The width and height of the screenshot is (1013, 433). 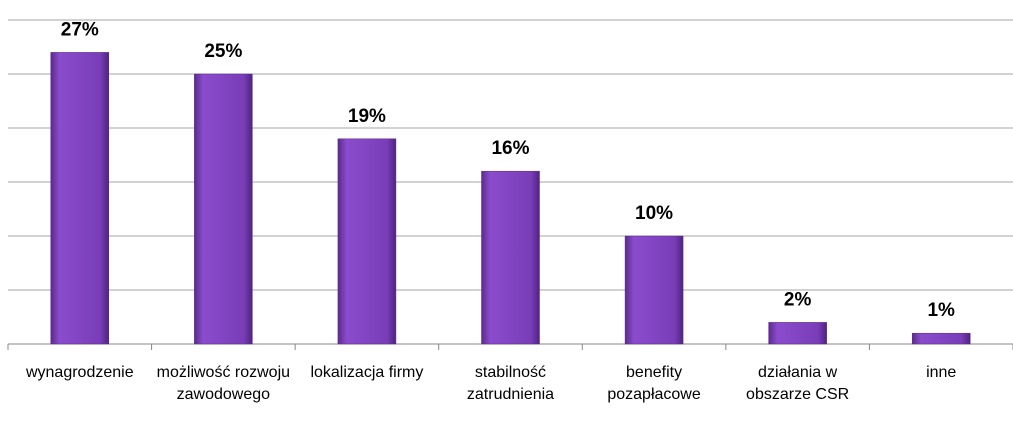 What do you see at coordinates (79, 372) in the screenshot?
I see `x-tick-label: wynagrodzenie` at bounding box center [79, 372].